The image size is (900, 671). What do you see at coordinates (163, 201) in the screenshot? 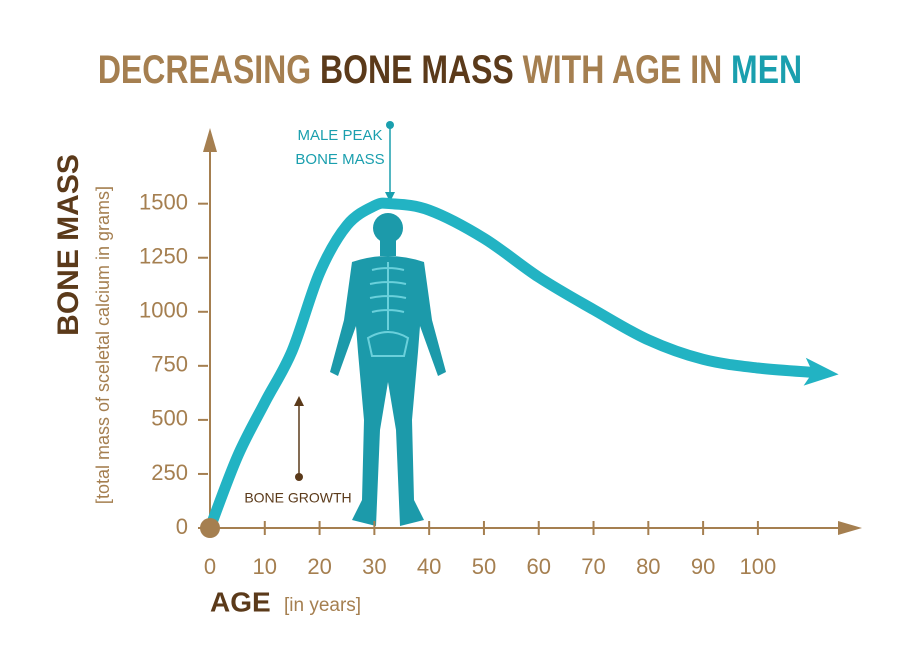
I see `y-tick-label: 1500` at bounding box center [163, 201].